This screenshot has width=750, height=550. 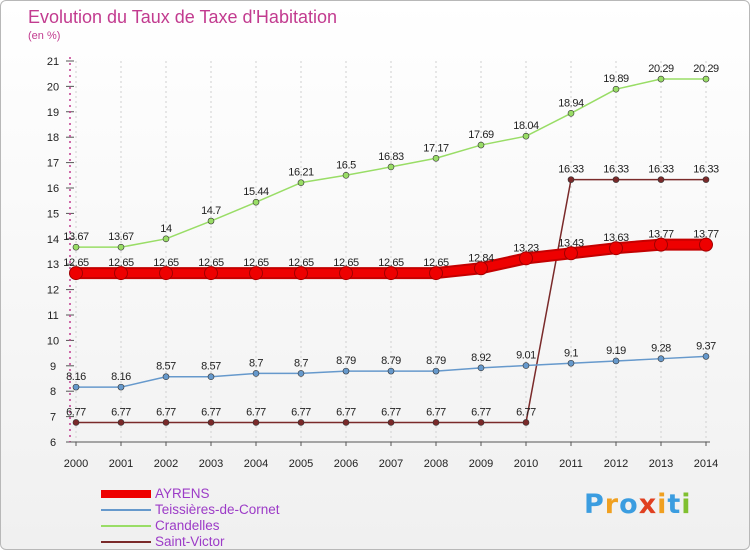 I want to click on data-label-ayrens: 12.84, so click(x=481, y=258).